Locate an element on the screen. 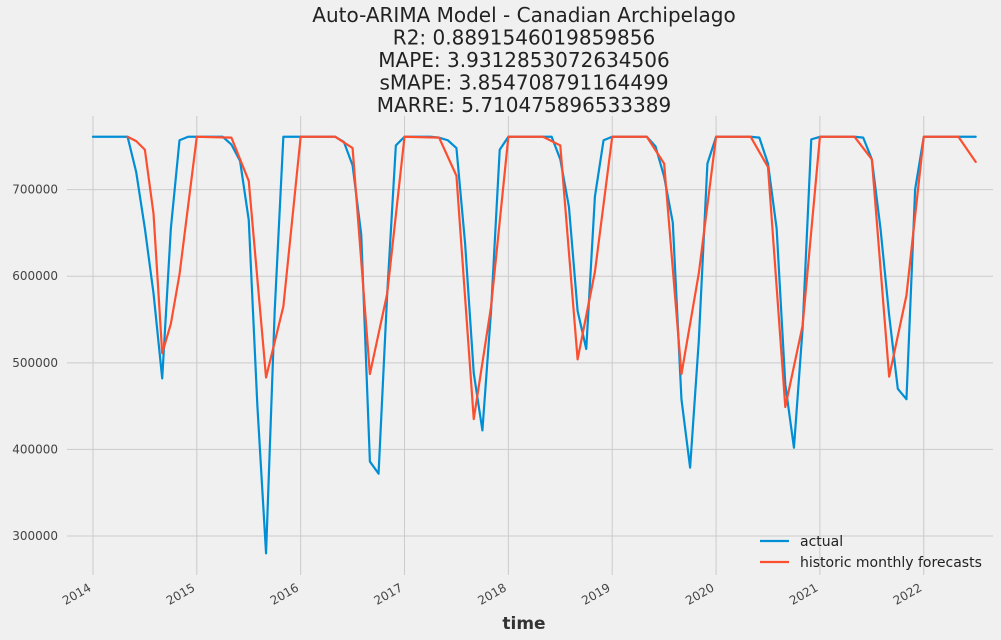 This screenshot has height=640, width=1001. chart-title-line: sMAPE: 3.854708791164499 is located at coordinates (523, 83).